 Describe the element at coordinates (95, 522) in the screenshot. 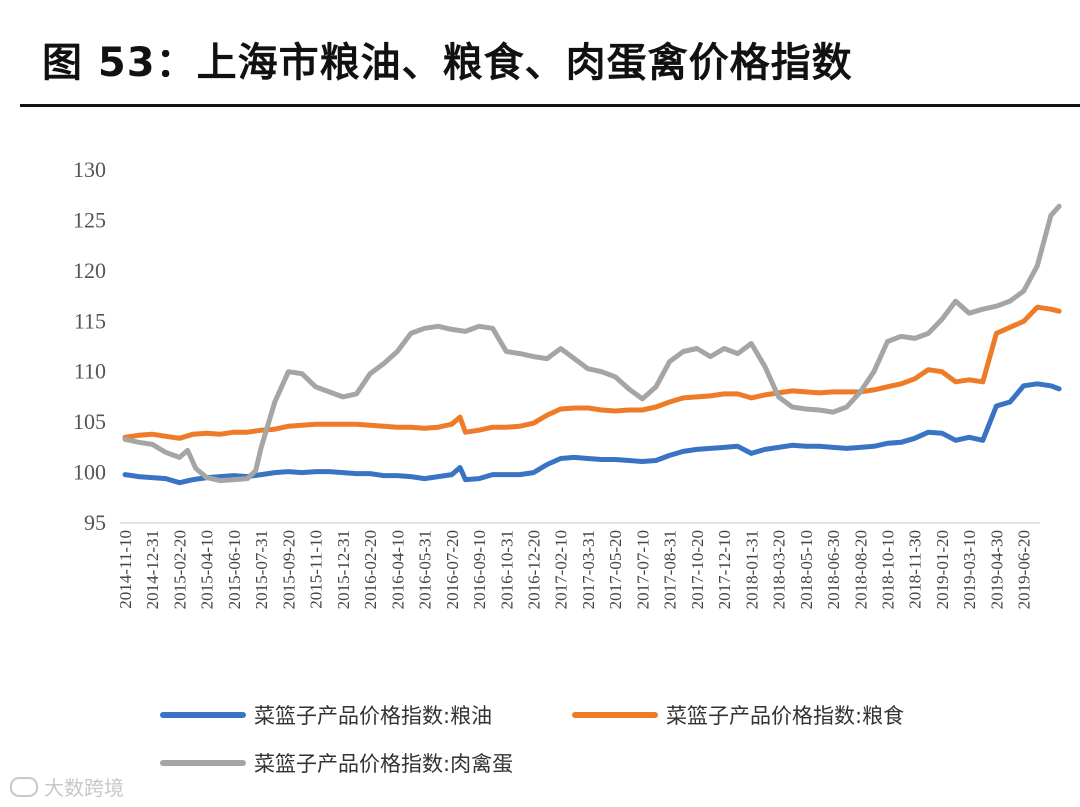

I see `y-tick-label: 95` at that location.